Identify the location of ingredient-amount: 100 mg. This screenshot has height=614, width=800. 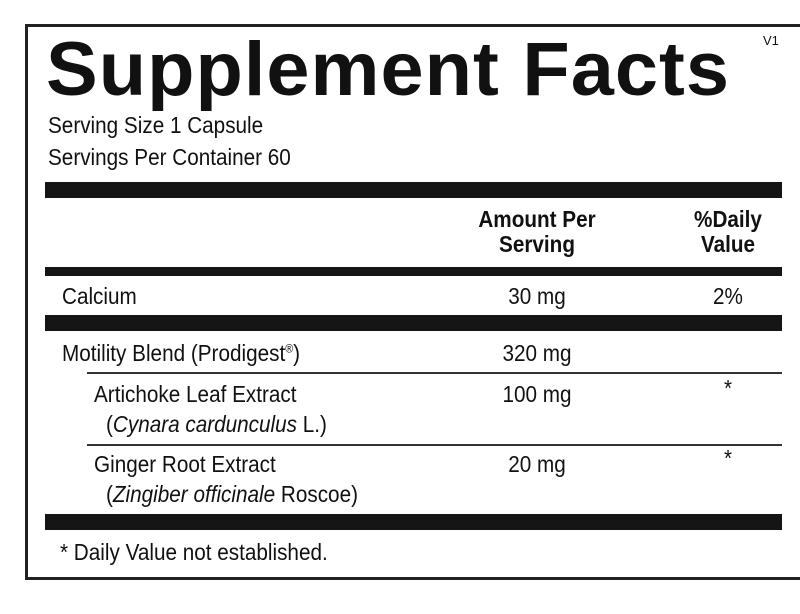
(537, 394).